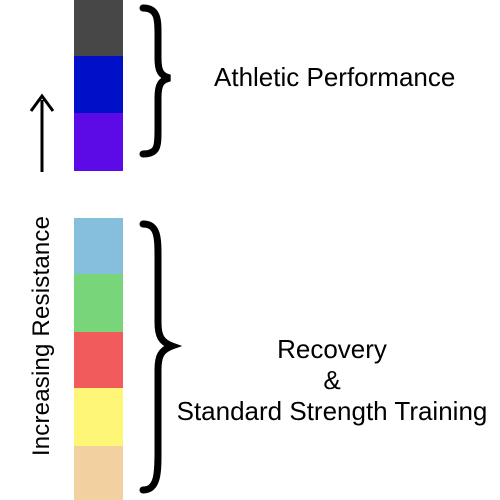  What do you see at coordinates (98, 142) in the screenshot?
I see `swatch-violet` at bounding box center [98, 142].